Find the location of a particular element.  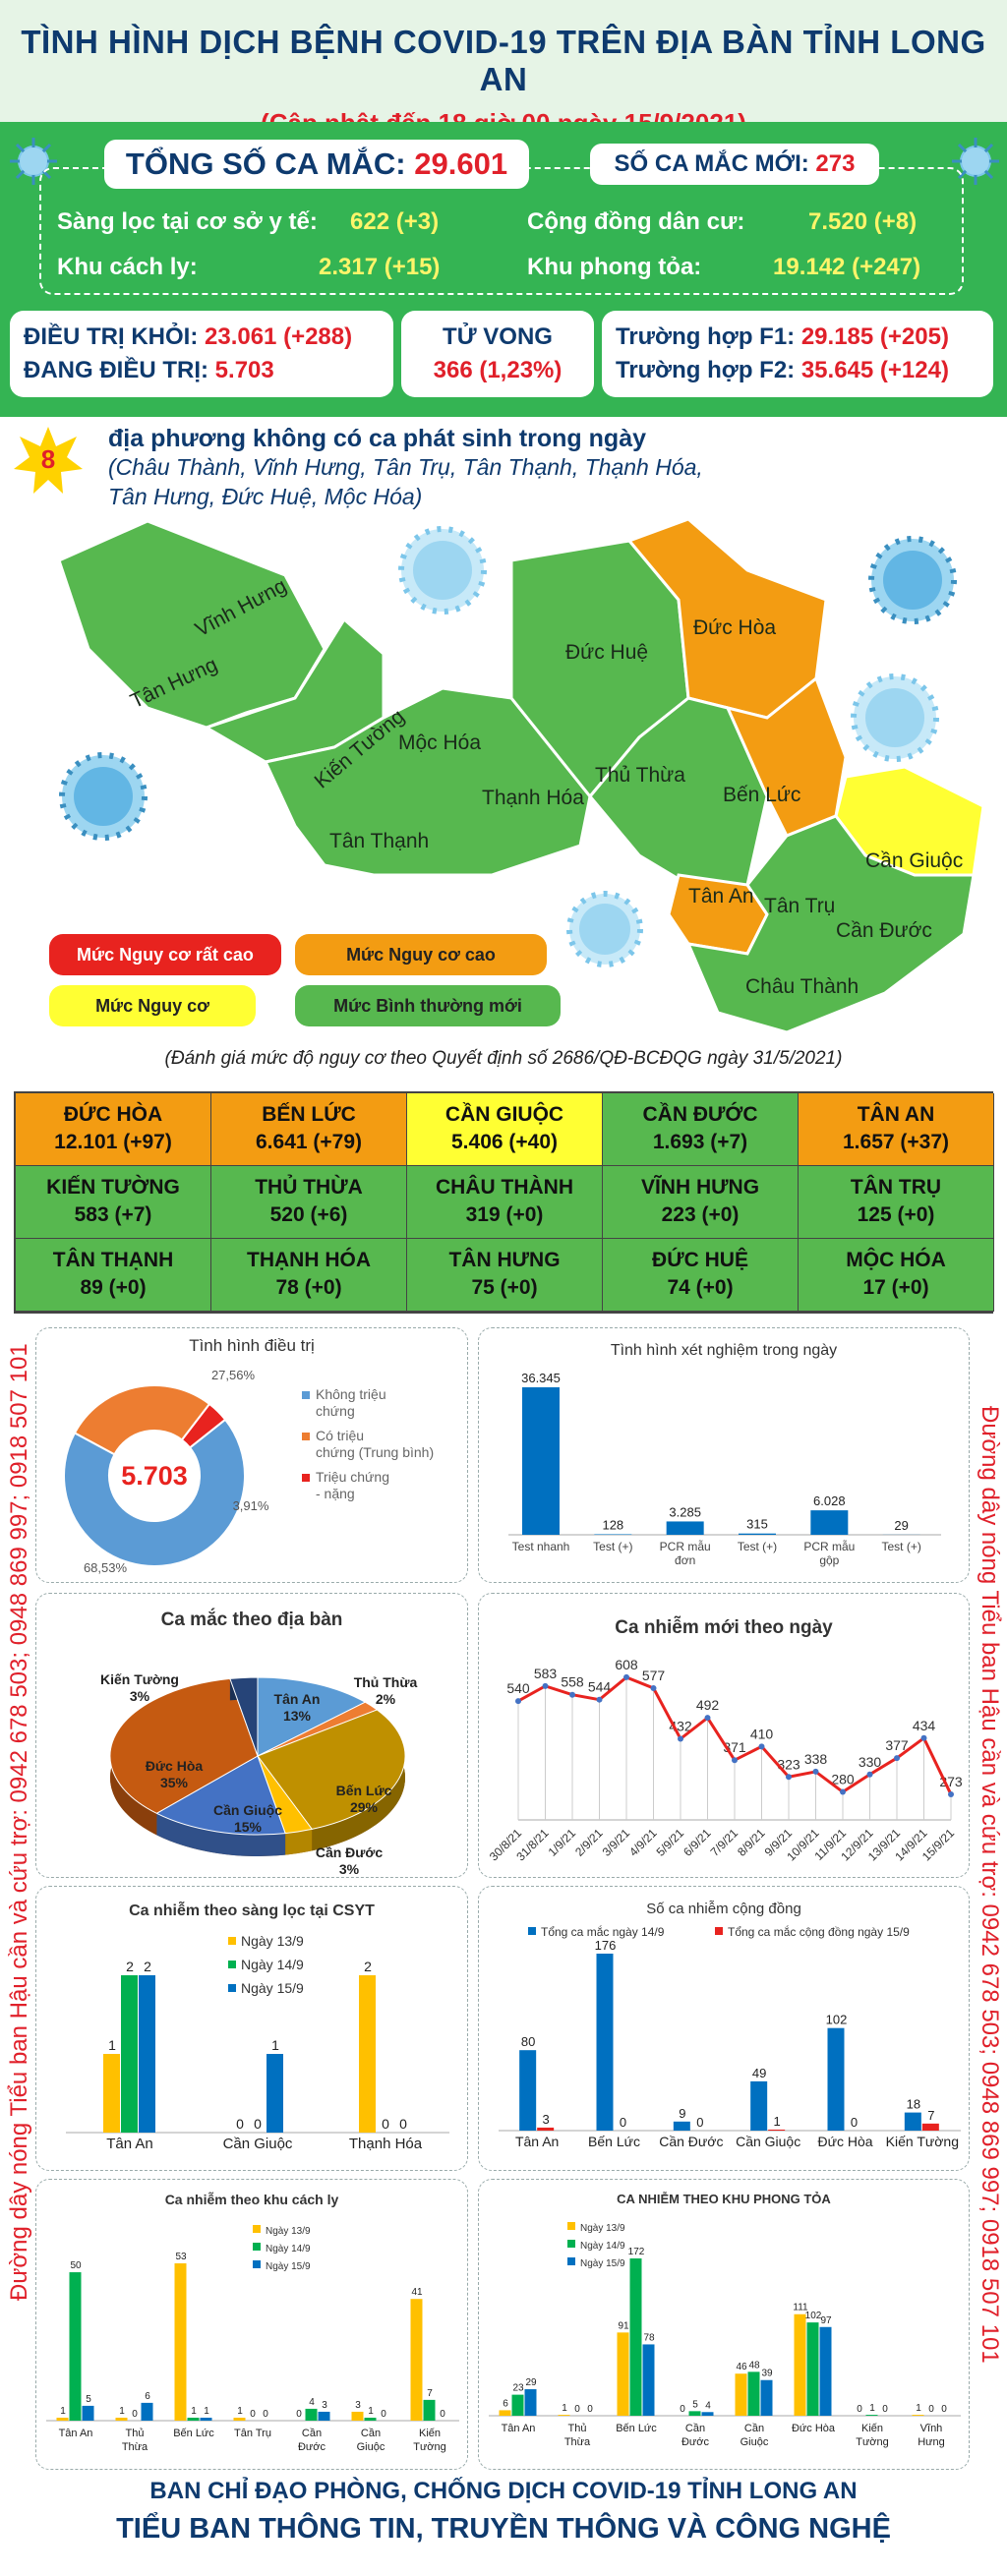

district-value: 1.693 (+7) is located at coordinates (700, 1142).